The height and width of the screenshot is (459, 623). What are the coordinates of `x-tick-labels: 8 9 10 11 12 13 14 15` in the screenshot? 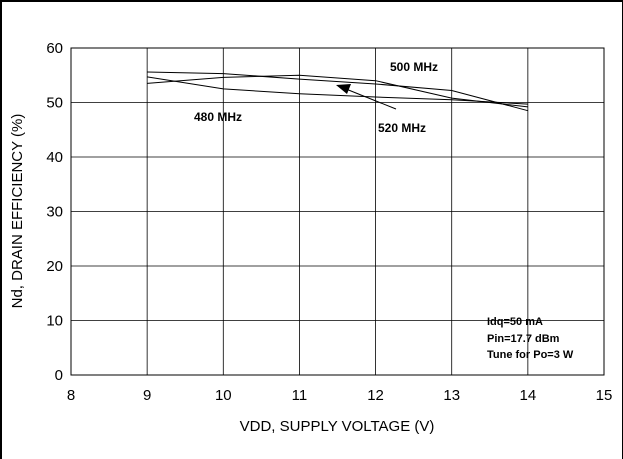 It's located at (340, 395).